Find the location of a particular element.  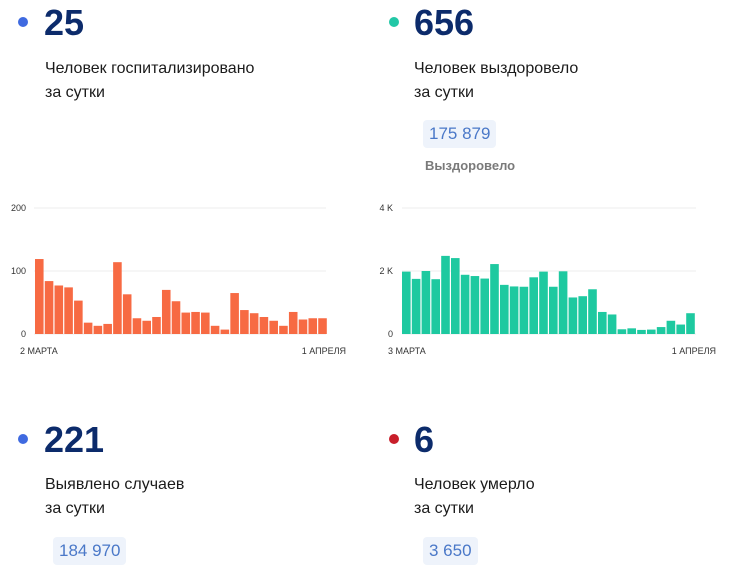

y-tick-label: 2 K is located at coordinates (386, 271).